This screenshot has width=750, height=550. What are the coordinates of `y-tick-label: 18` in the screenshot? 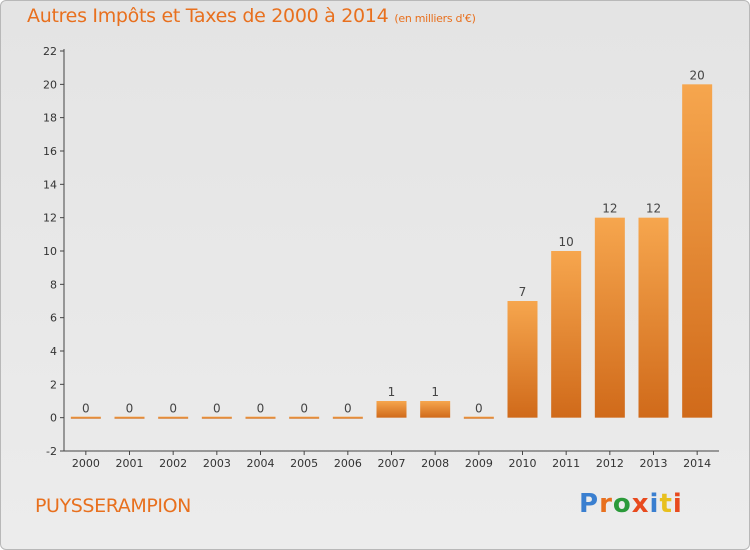 It's located at (50, 118).